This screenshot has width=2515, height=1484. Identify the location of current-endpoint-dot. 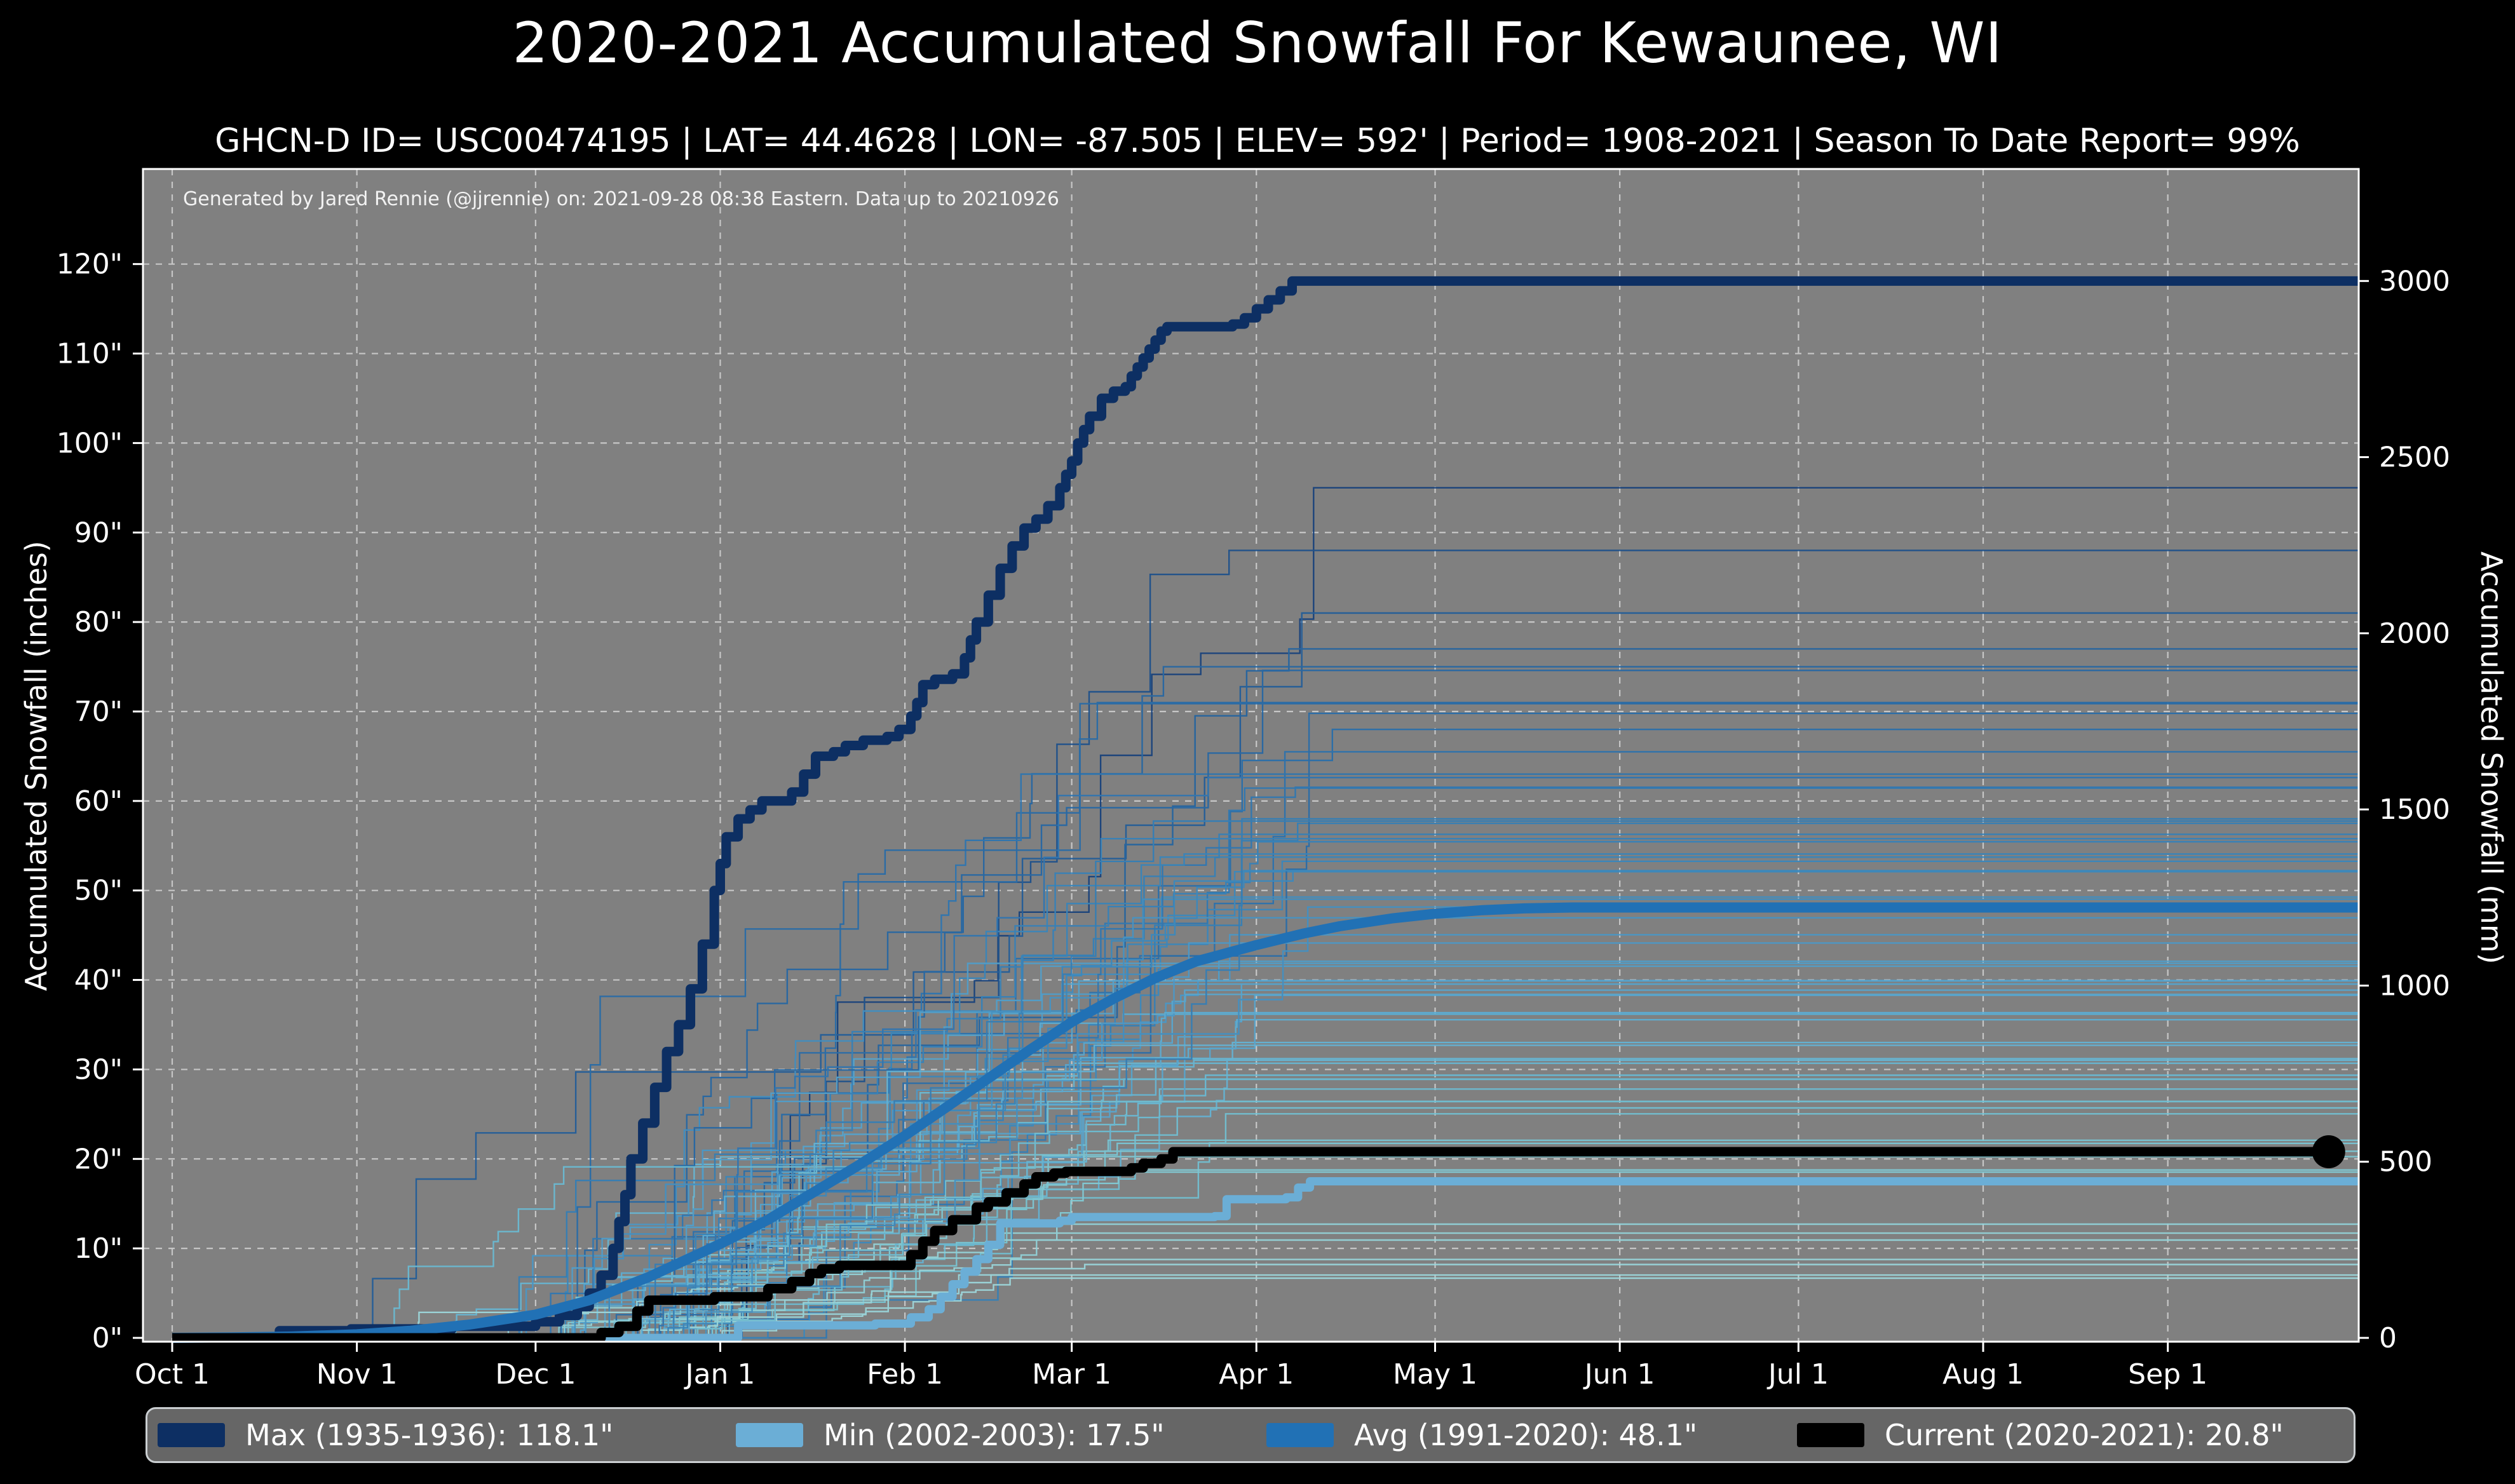
(2328, 1152).